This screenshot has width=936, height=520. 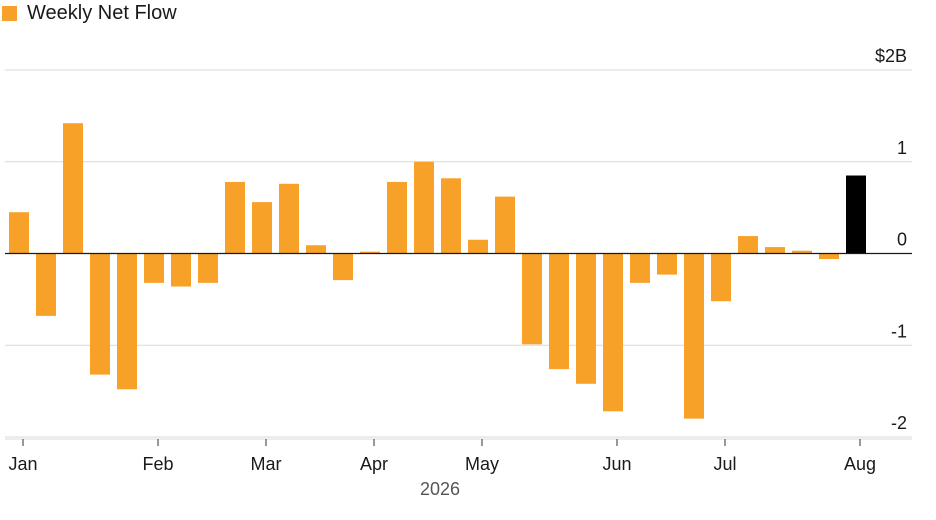 What do you see at coordinates (856, 214) in the screenshot?
I see `bar-latest` at bounding box center [856, 214].